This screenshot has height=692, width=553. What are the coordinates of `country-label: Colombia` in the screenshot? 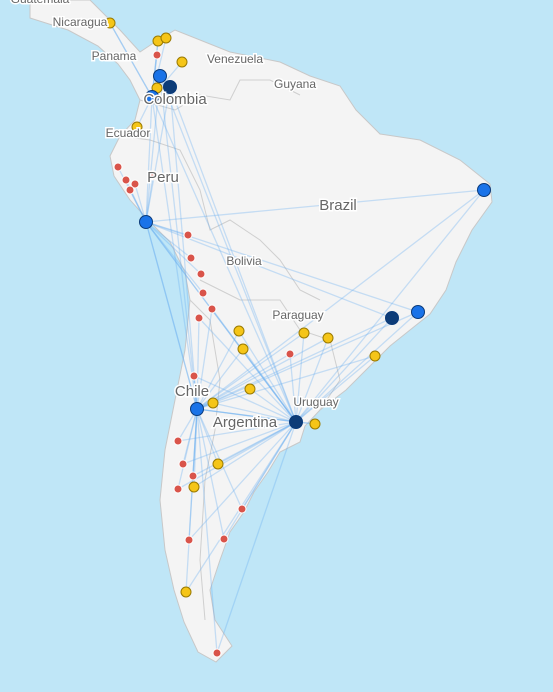 It's located at (175, 99).